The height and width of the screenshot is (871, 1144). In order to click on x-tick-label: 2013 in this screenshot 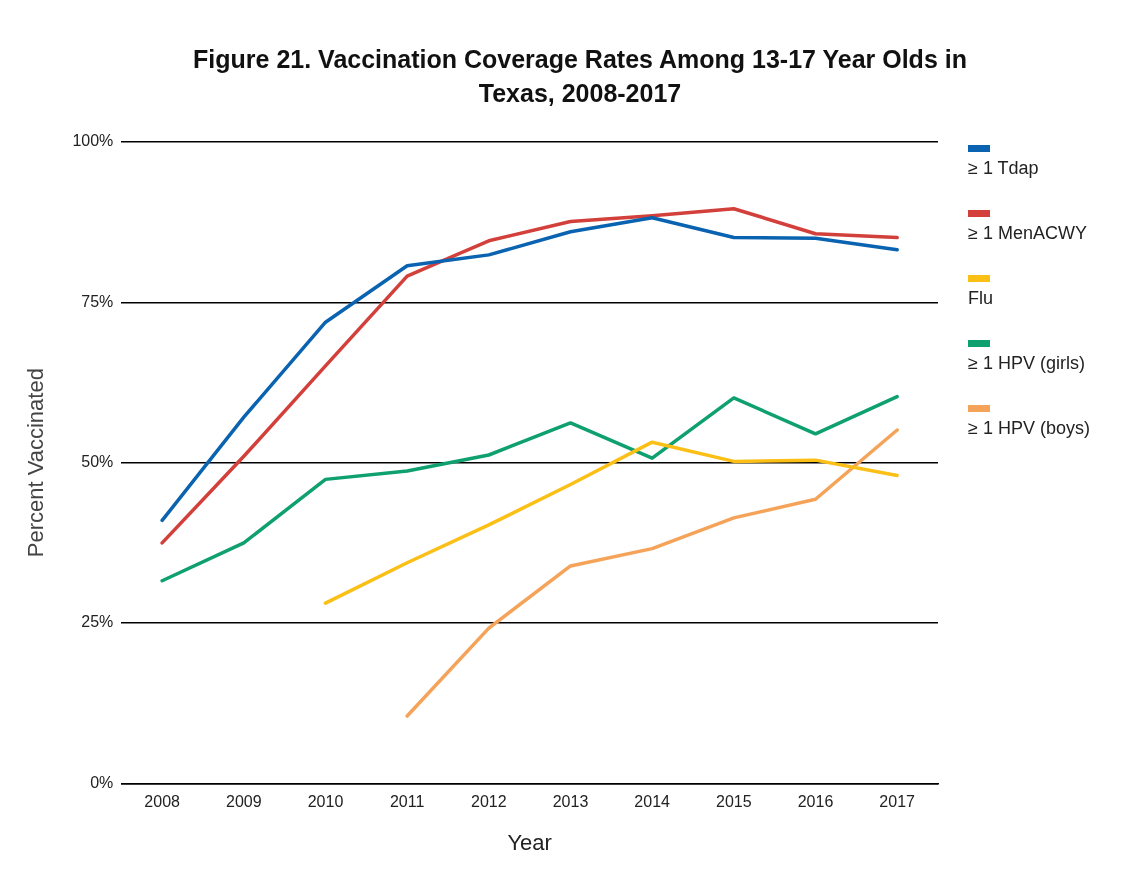, I will do `click(570, 802)`.